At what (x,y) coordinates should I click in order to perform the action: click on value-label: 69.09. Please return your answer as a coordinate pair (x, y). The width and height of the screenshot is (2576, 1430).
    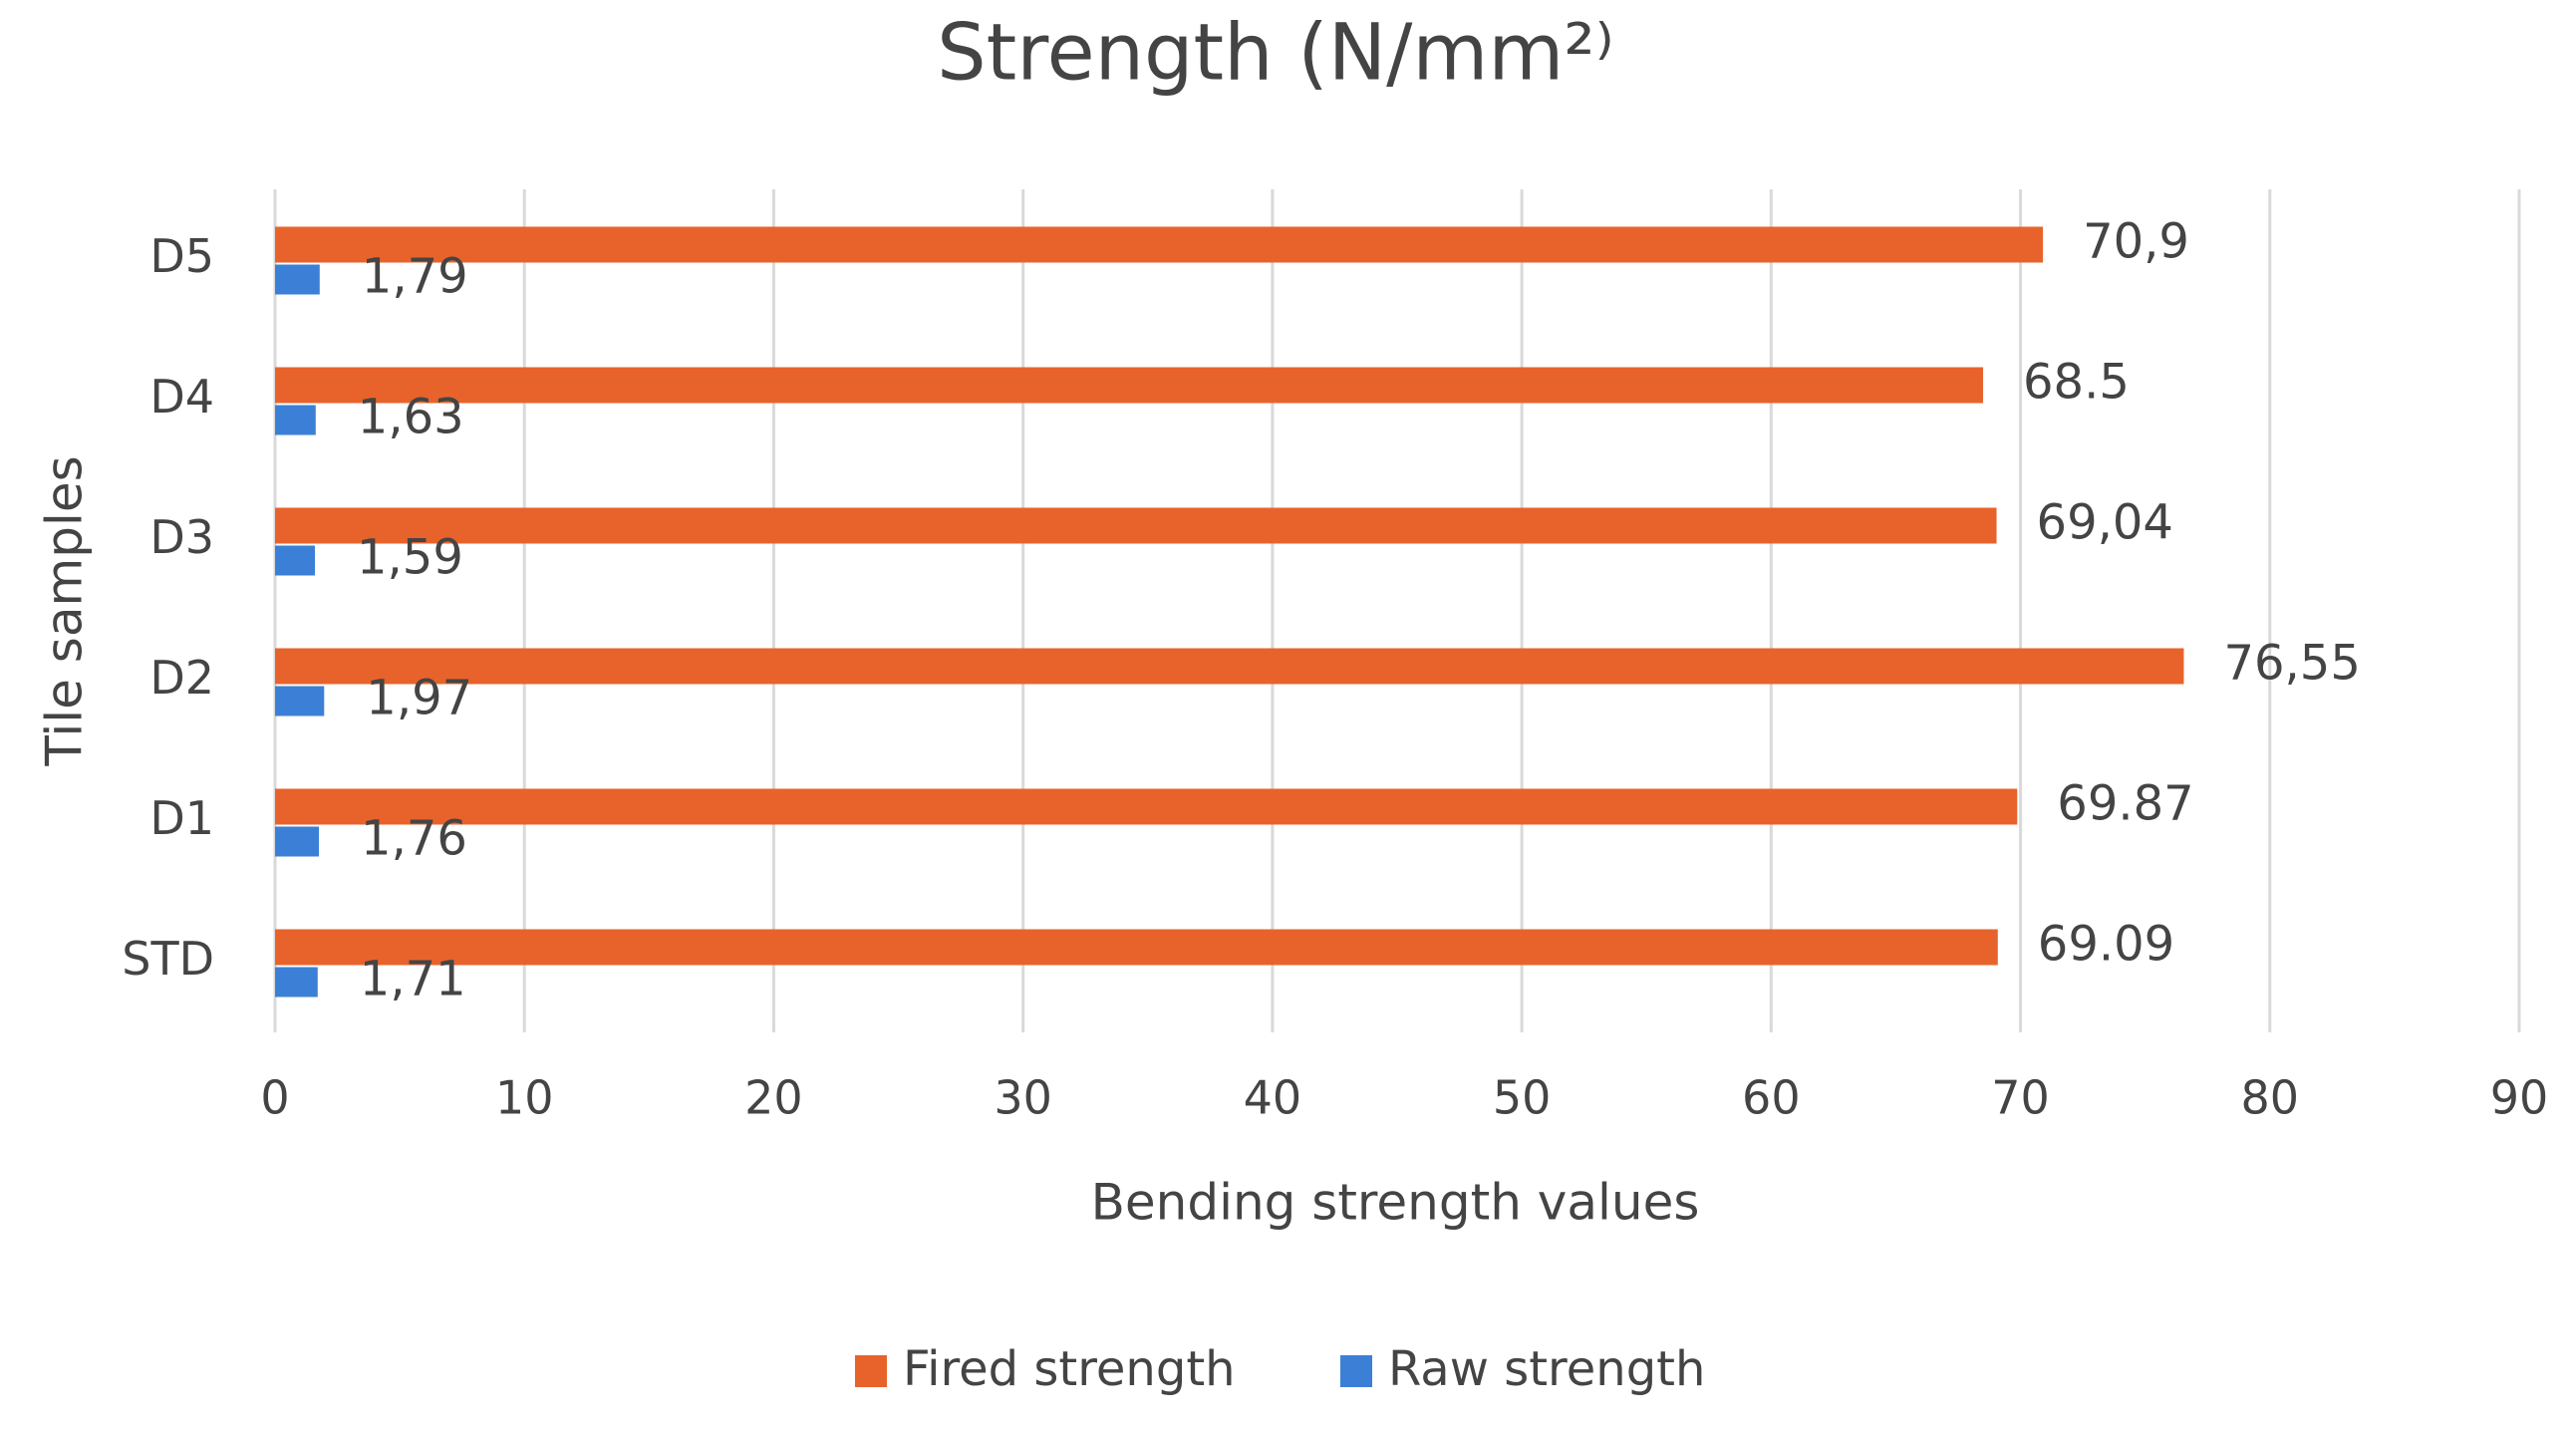
    Looking at the image, I should click on (2106, 945).